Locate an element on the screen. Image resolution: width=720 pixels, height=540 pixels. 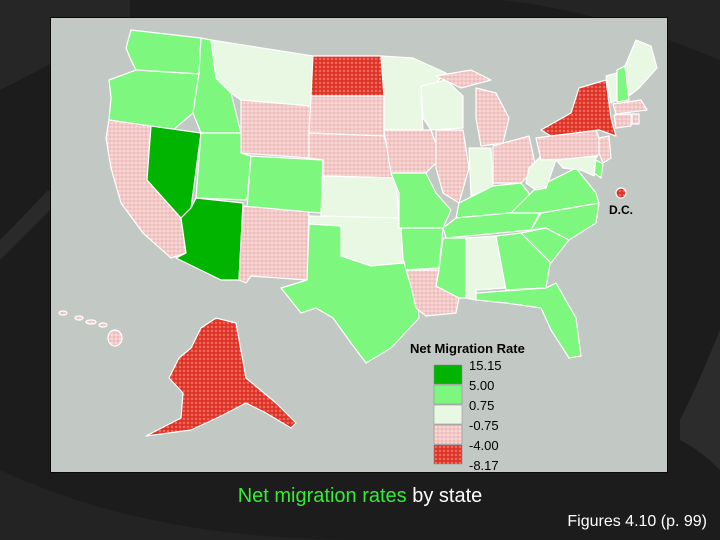
state-TX is located at coordinates (350, 293).